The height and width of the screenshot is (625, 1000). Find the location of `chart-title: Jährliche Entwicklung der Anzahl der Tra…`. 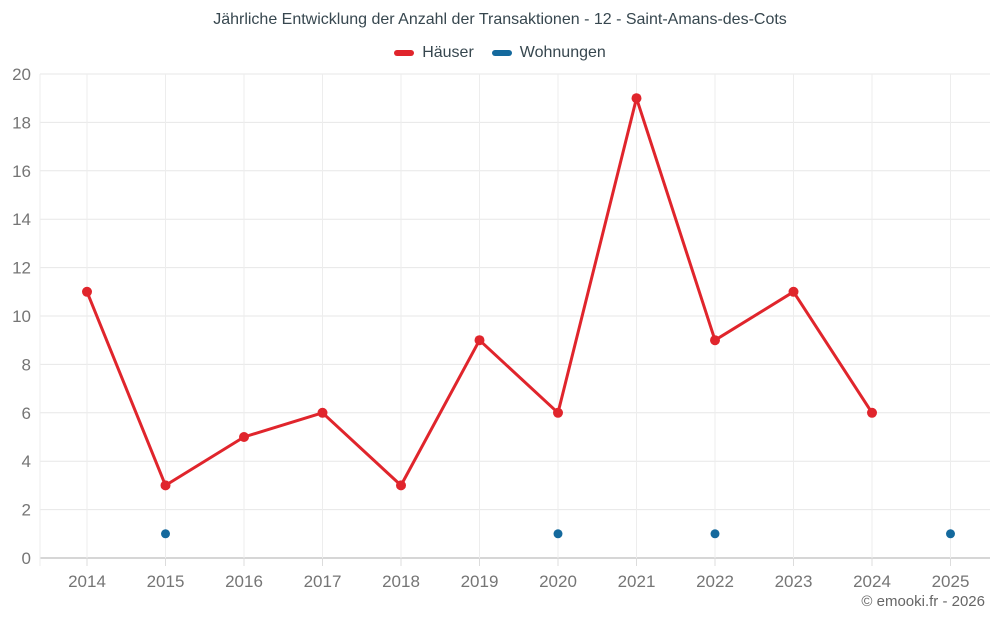

chart-title: Jährliche Entwicklung der Anzahl der Tra… is located at coordinates (500, 19).